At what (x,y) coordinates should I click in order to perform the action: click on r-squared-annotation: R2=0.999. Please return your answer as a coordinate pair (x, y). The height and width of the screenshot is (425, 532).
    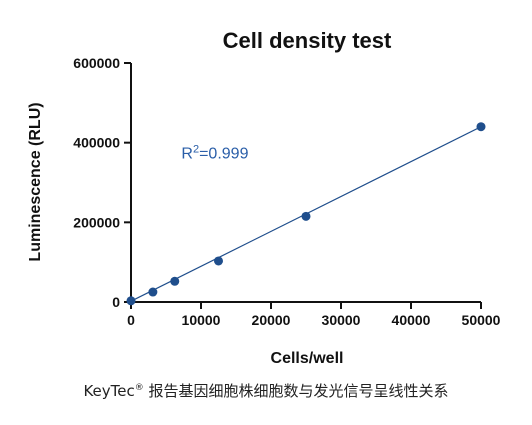
    Looking at the image, I should click on (214, 153).